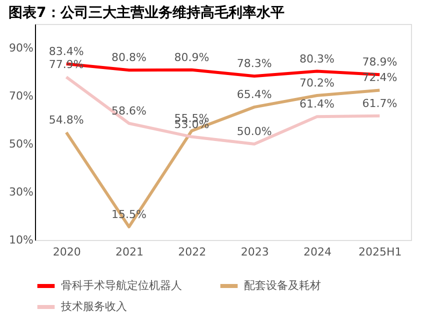  What do you see at coordinates (380, 77) in the screenshot?
I see `data-label: 72.4%` at bounding box center [380, 77].